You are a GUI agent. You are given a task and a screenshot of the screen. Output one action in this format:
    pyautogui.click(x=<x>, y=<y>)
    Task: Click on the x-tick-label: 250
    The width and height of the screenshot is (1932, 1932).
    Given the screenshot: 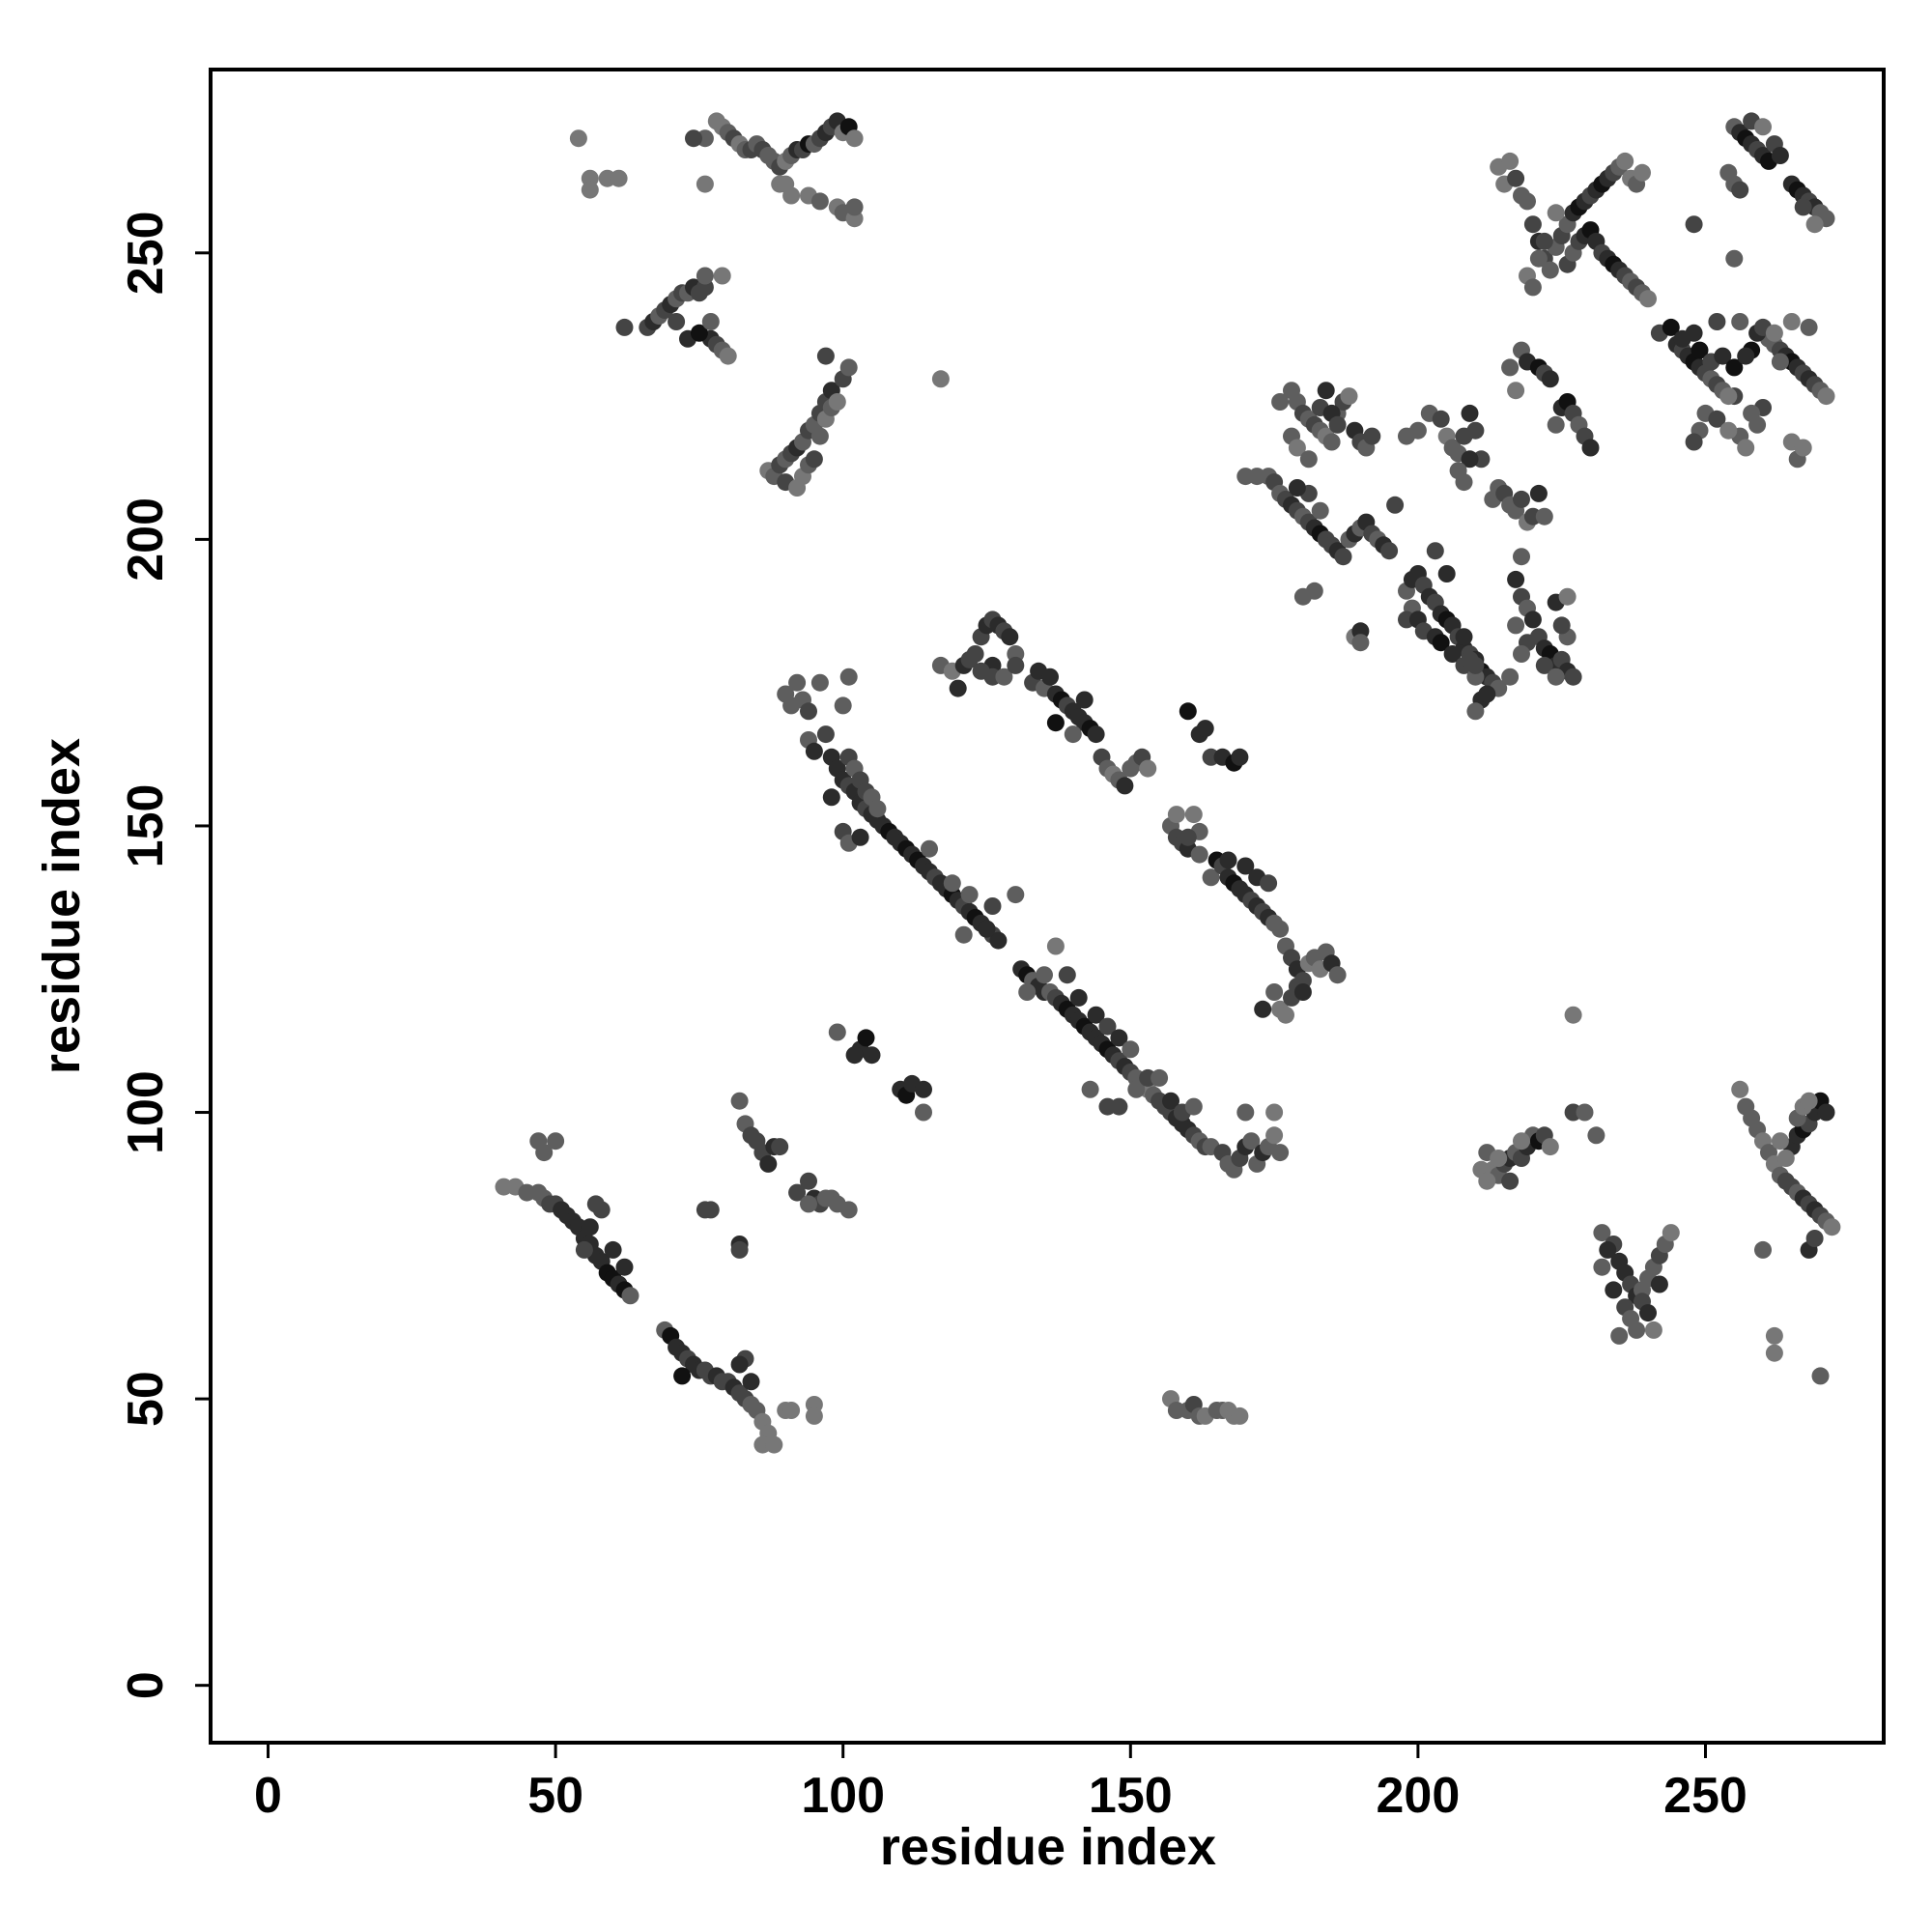 What is the action you would take?
    pyautogui.click(x=1705, y=1796)
    